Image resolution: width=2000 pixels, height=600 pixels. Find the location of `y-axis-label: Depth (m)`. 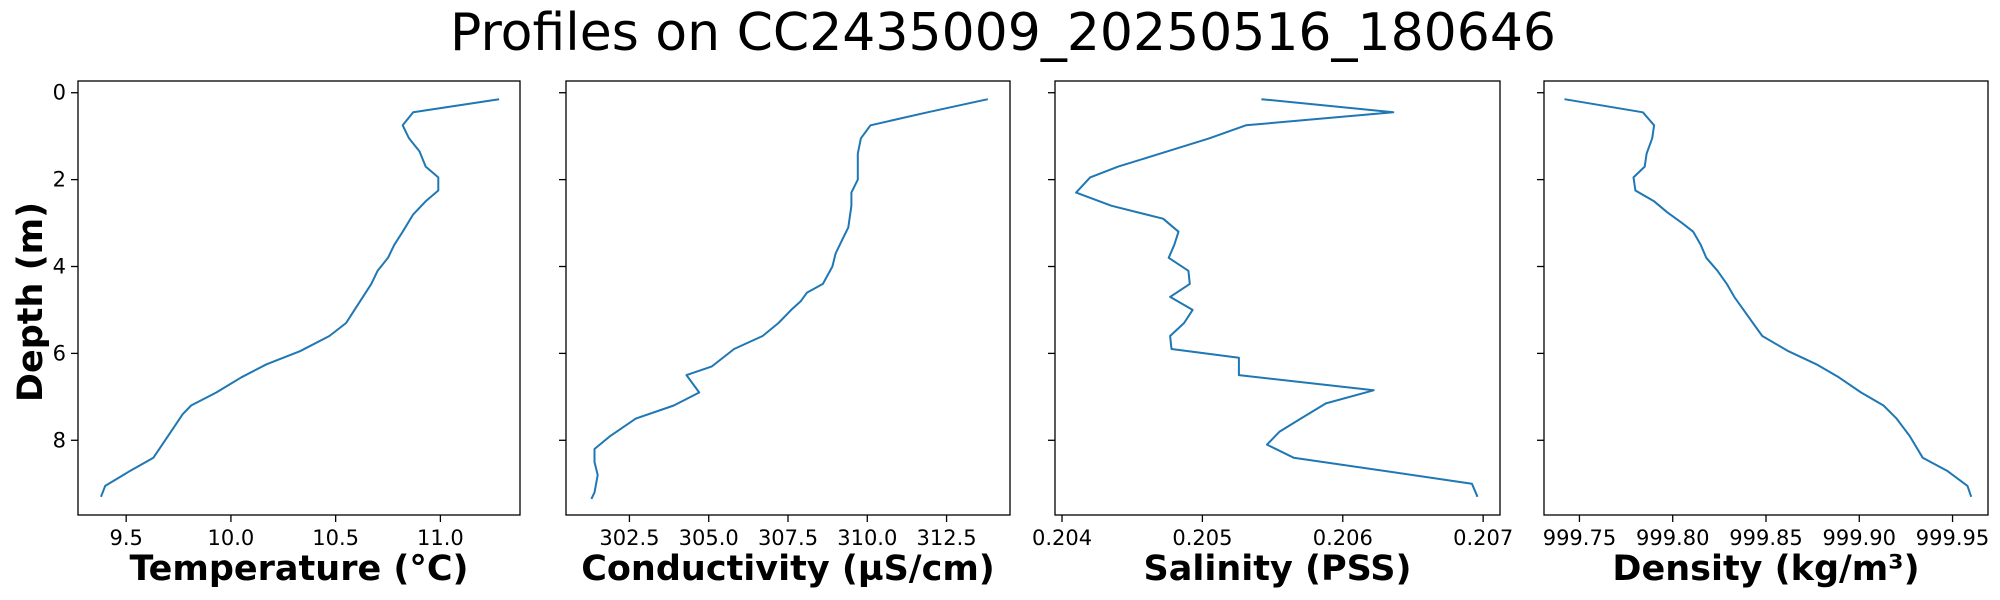

y-axis-label: Depth (m) is located at coordinates (31, 302).